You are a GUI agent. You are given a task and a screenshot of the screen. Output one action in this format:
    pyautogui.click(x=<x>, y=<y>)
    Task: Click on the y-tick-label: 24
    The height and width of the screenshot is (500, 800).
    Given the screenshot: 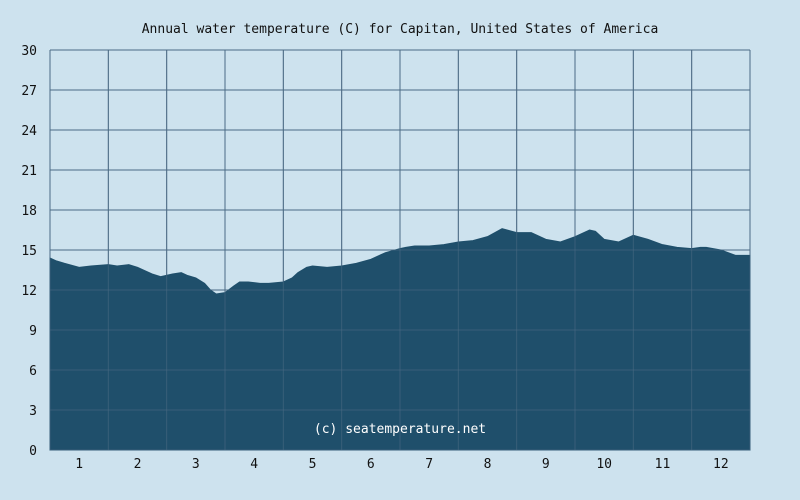 What is the action you would take?
    pyautogui.click(x=29, y=131)
    